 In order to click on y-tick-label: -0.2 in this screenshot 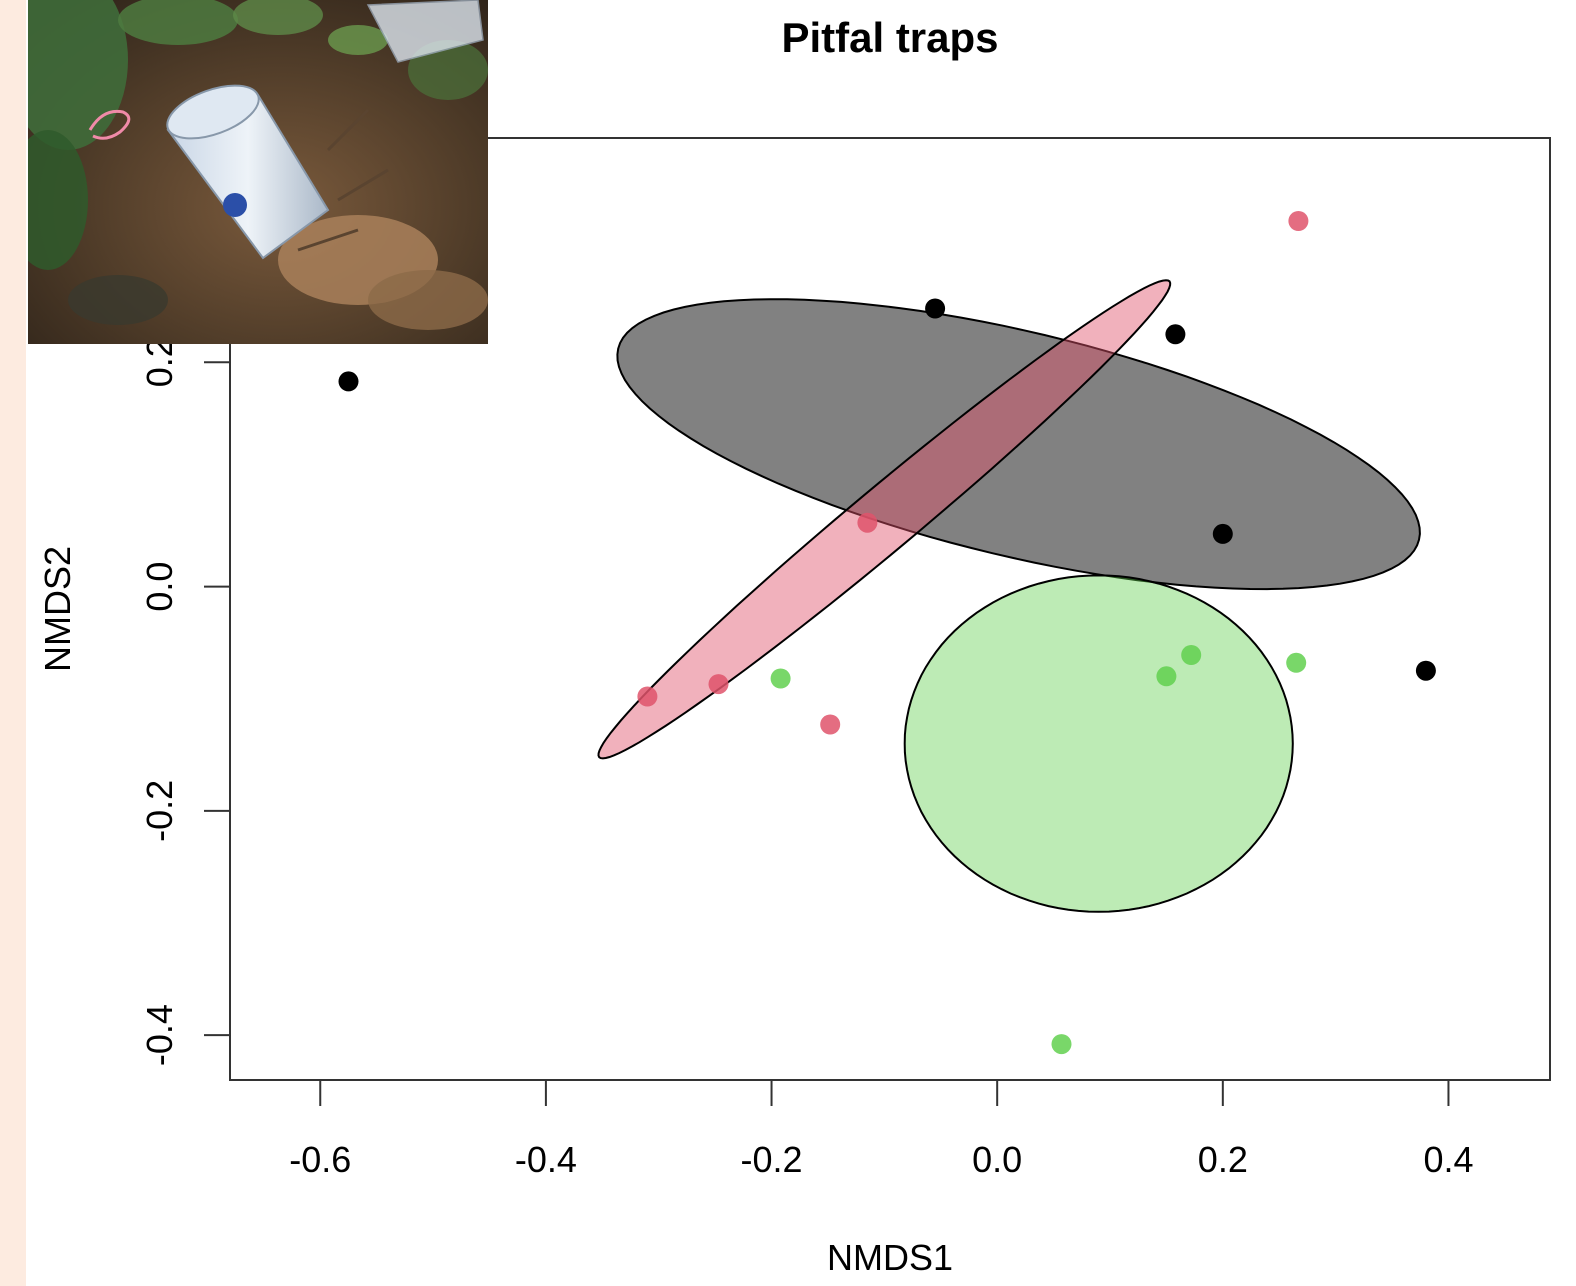, I will do `click(159, 811)`.